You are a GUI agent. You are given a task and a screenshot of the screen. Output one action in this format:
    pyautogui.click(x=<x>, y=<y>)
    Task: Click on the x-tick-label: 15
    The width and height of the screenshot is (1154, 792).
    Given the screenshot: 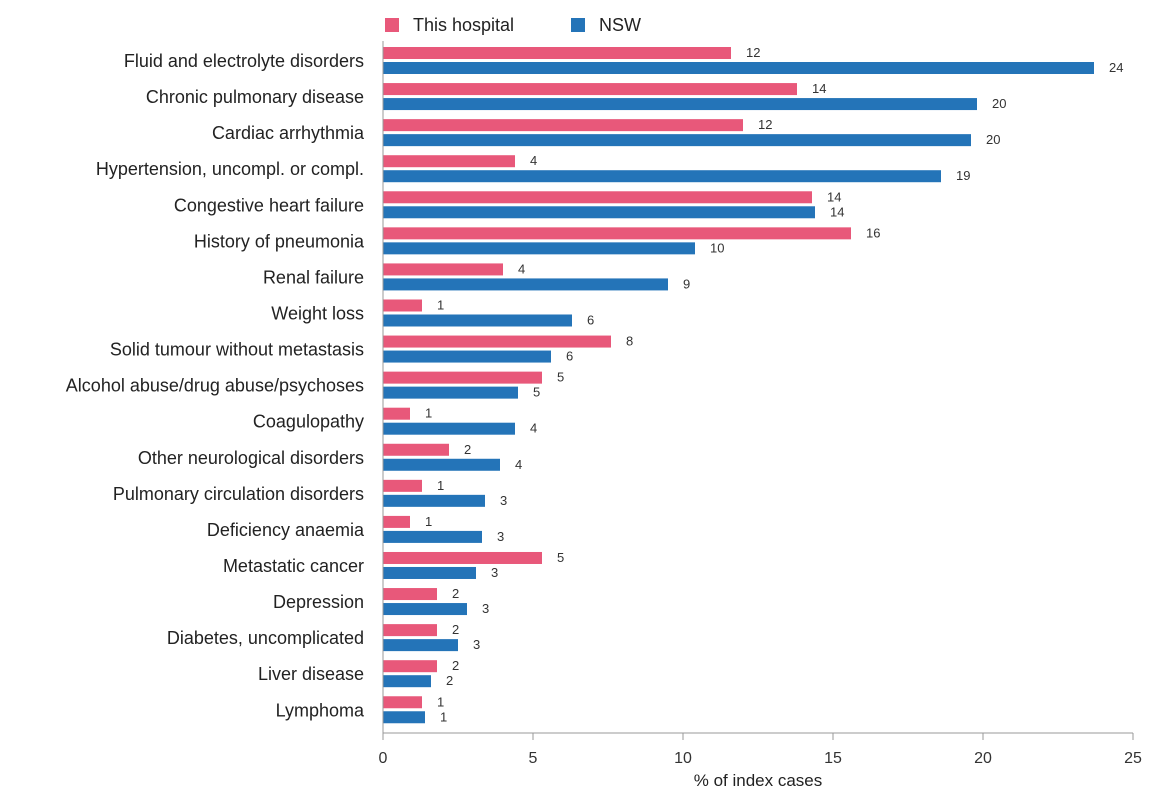 What is the action you would take?
    pyautogui.click(x=833, y=758)
    